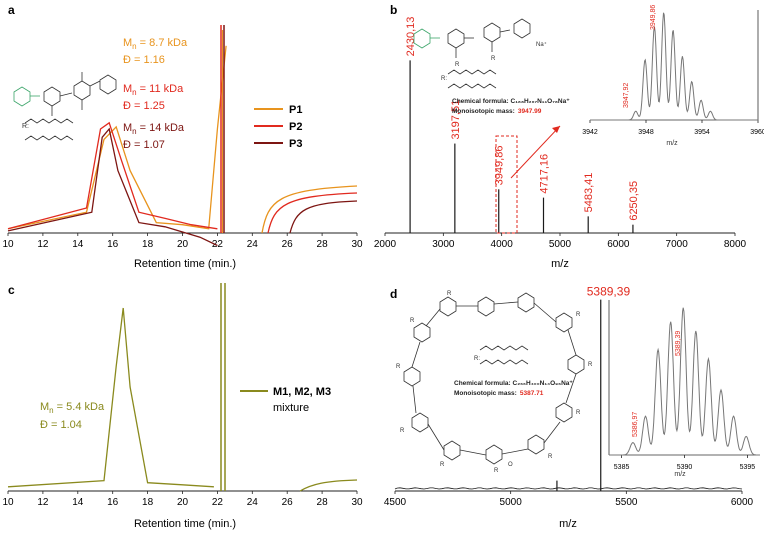 This screenshot has height=539, width=764. What do you see at coordinates (578, 413) in the screenshot?
I see `r-label-d4: R` at bounding box center [578, 413].